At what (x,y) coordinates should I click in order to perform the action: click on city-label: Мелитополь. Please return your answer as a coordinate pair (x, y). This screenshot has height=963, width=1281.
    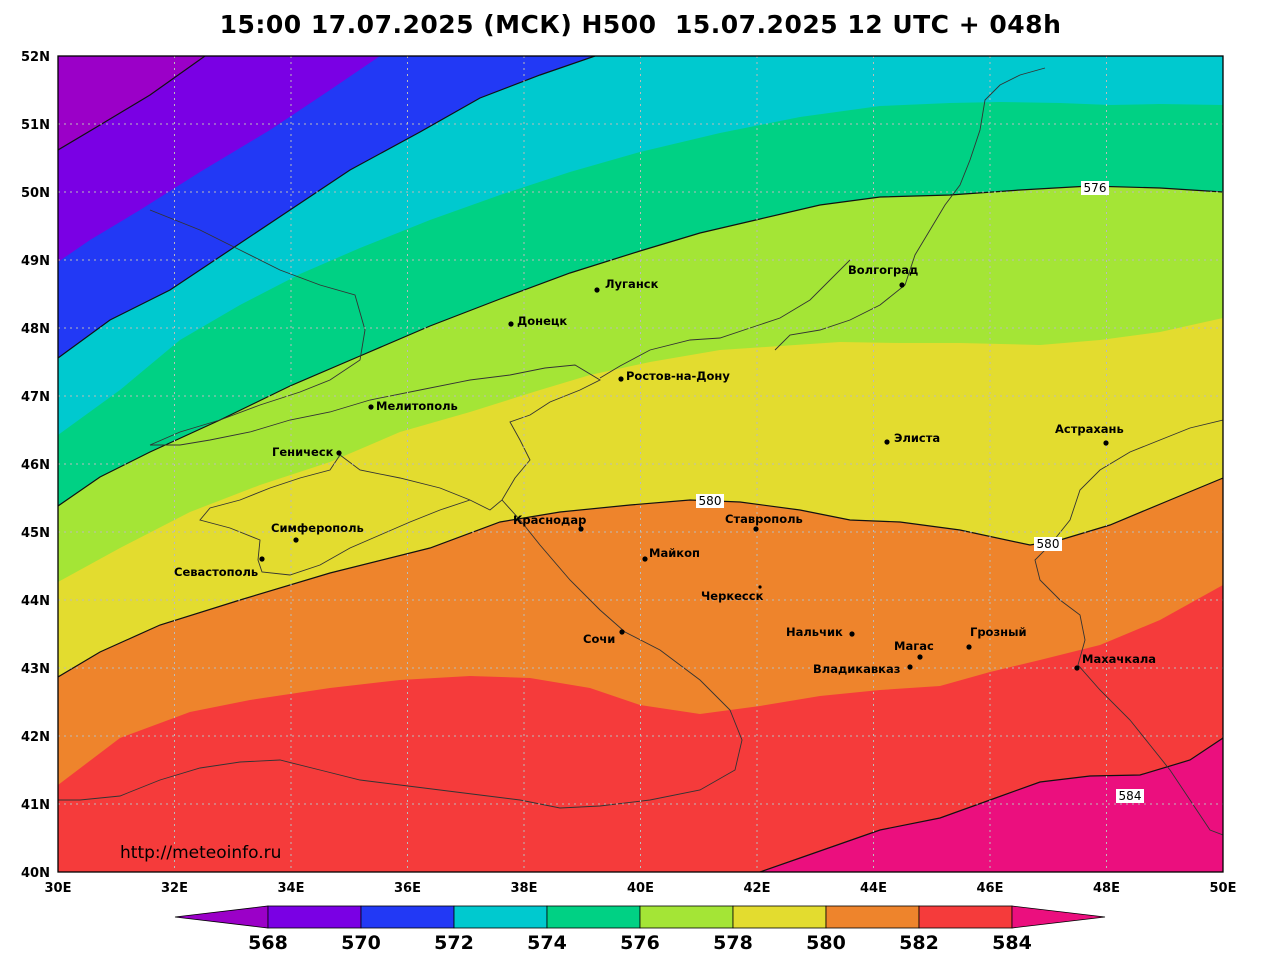
    Looking at the image, I should click on (417, 406).